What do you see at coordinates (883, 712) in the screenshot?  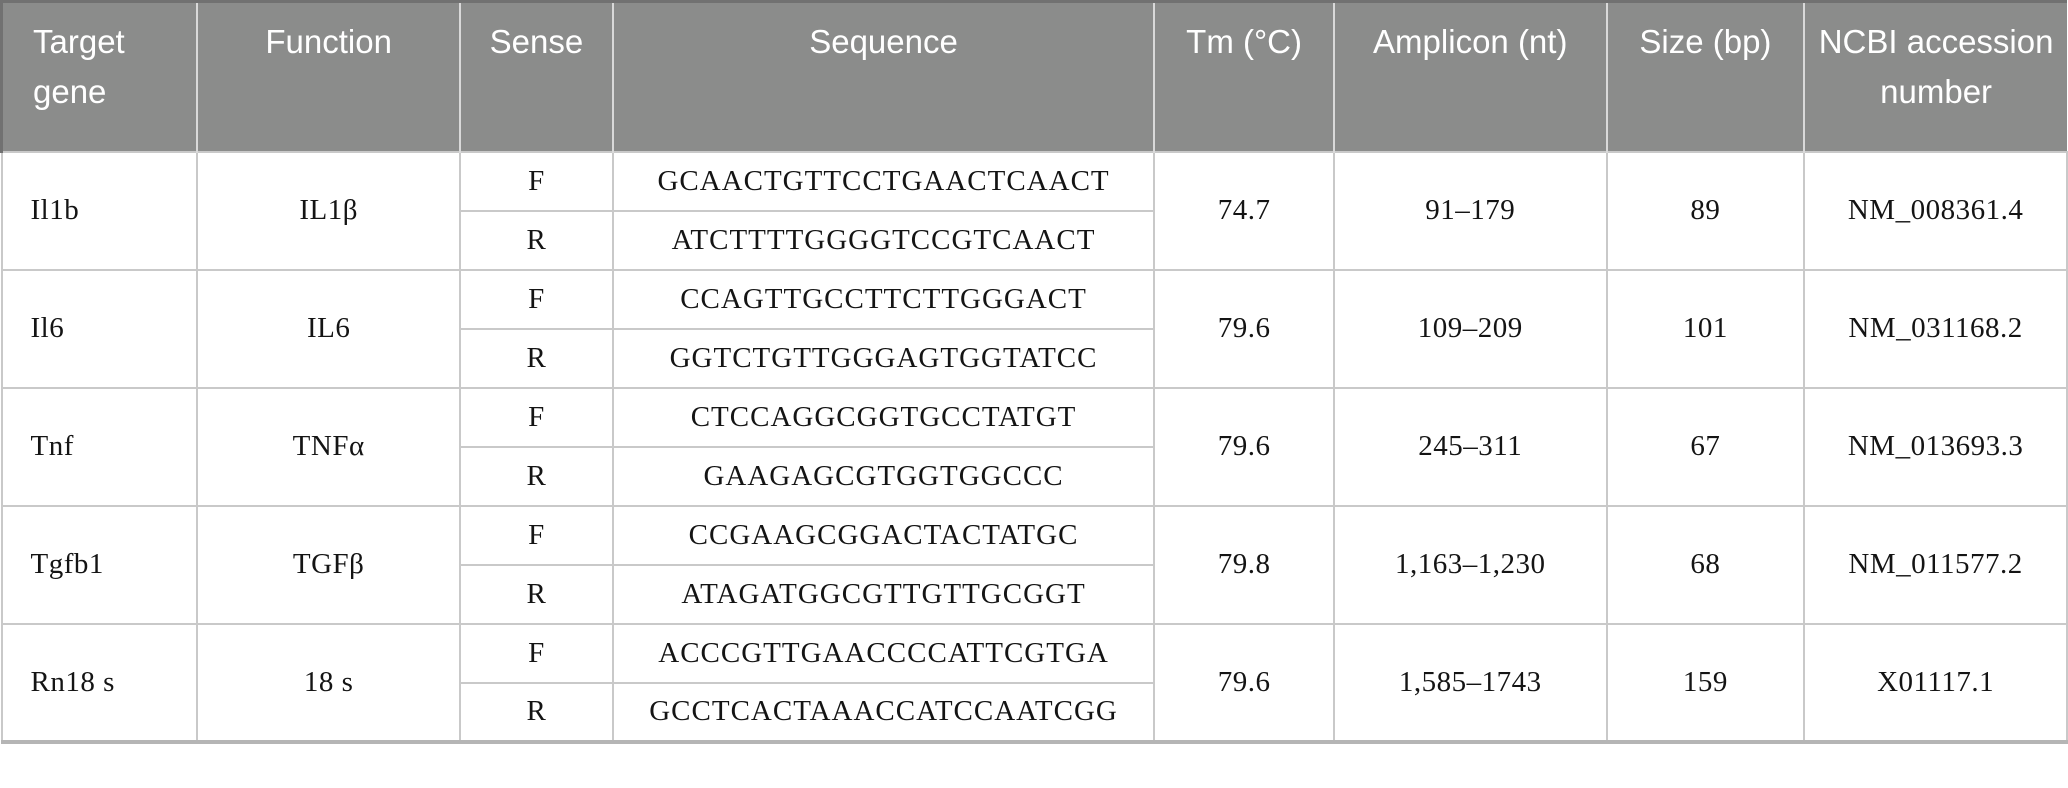 I see `cell-sequence-reverse: GCCTCACTAAACCATCCAATCGG` at bounding box center [883, 712].